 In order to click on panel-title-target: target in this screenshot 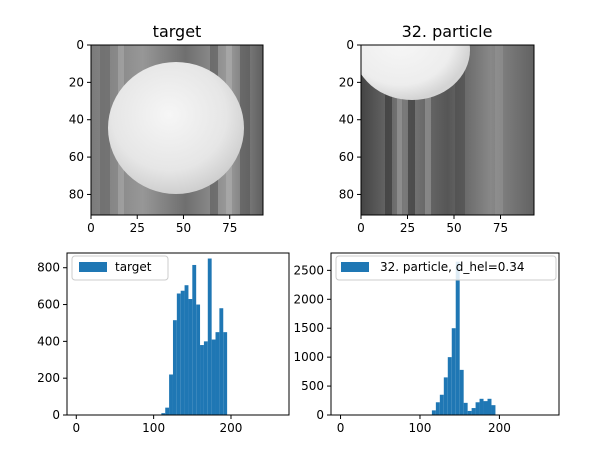, I will do `click(177, 31)`.